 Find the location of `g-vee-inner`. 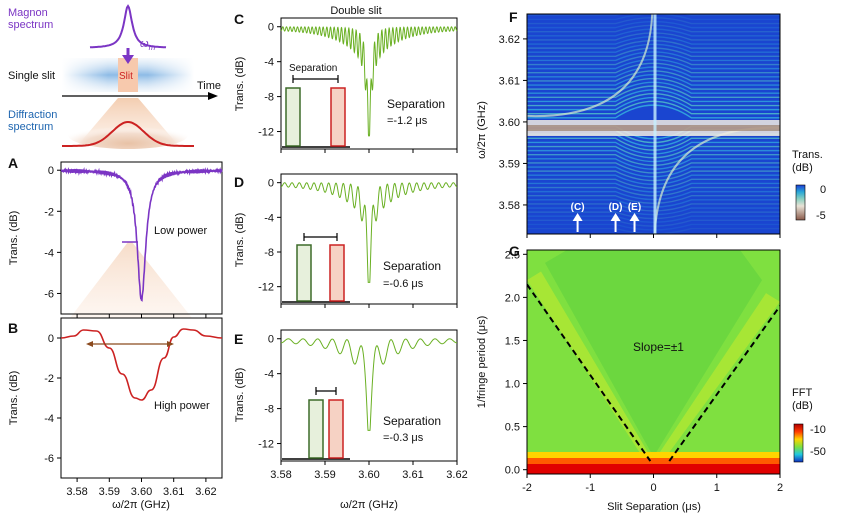

g-vee-inner is located at coordinates (653, 353).